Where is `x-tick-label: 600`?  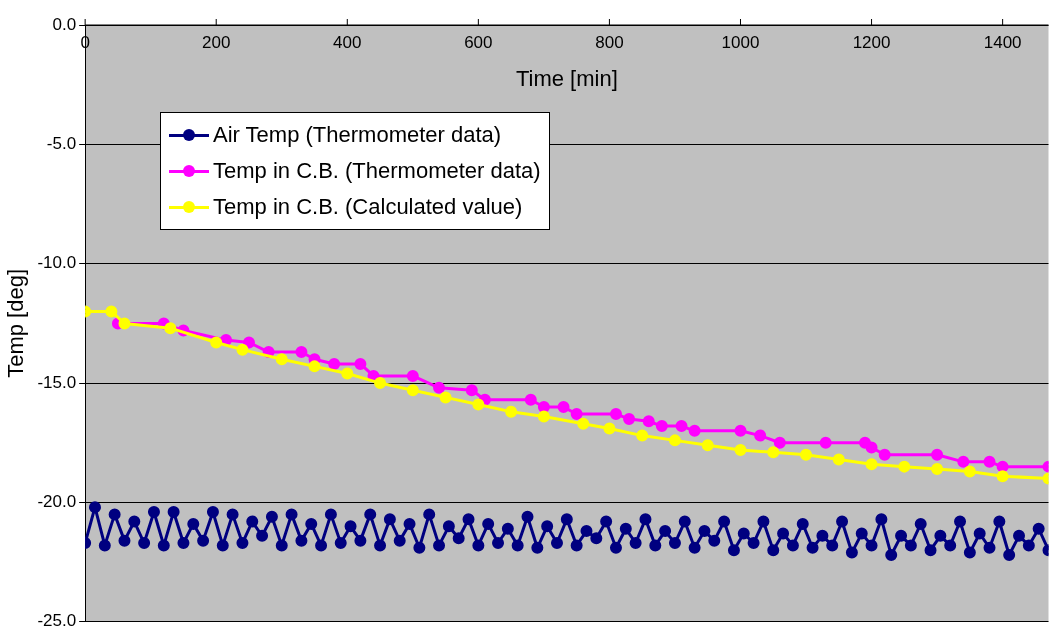
x-tick-label: 600 is located at coordinates (478, 42).